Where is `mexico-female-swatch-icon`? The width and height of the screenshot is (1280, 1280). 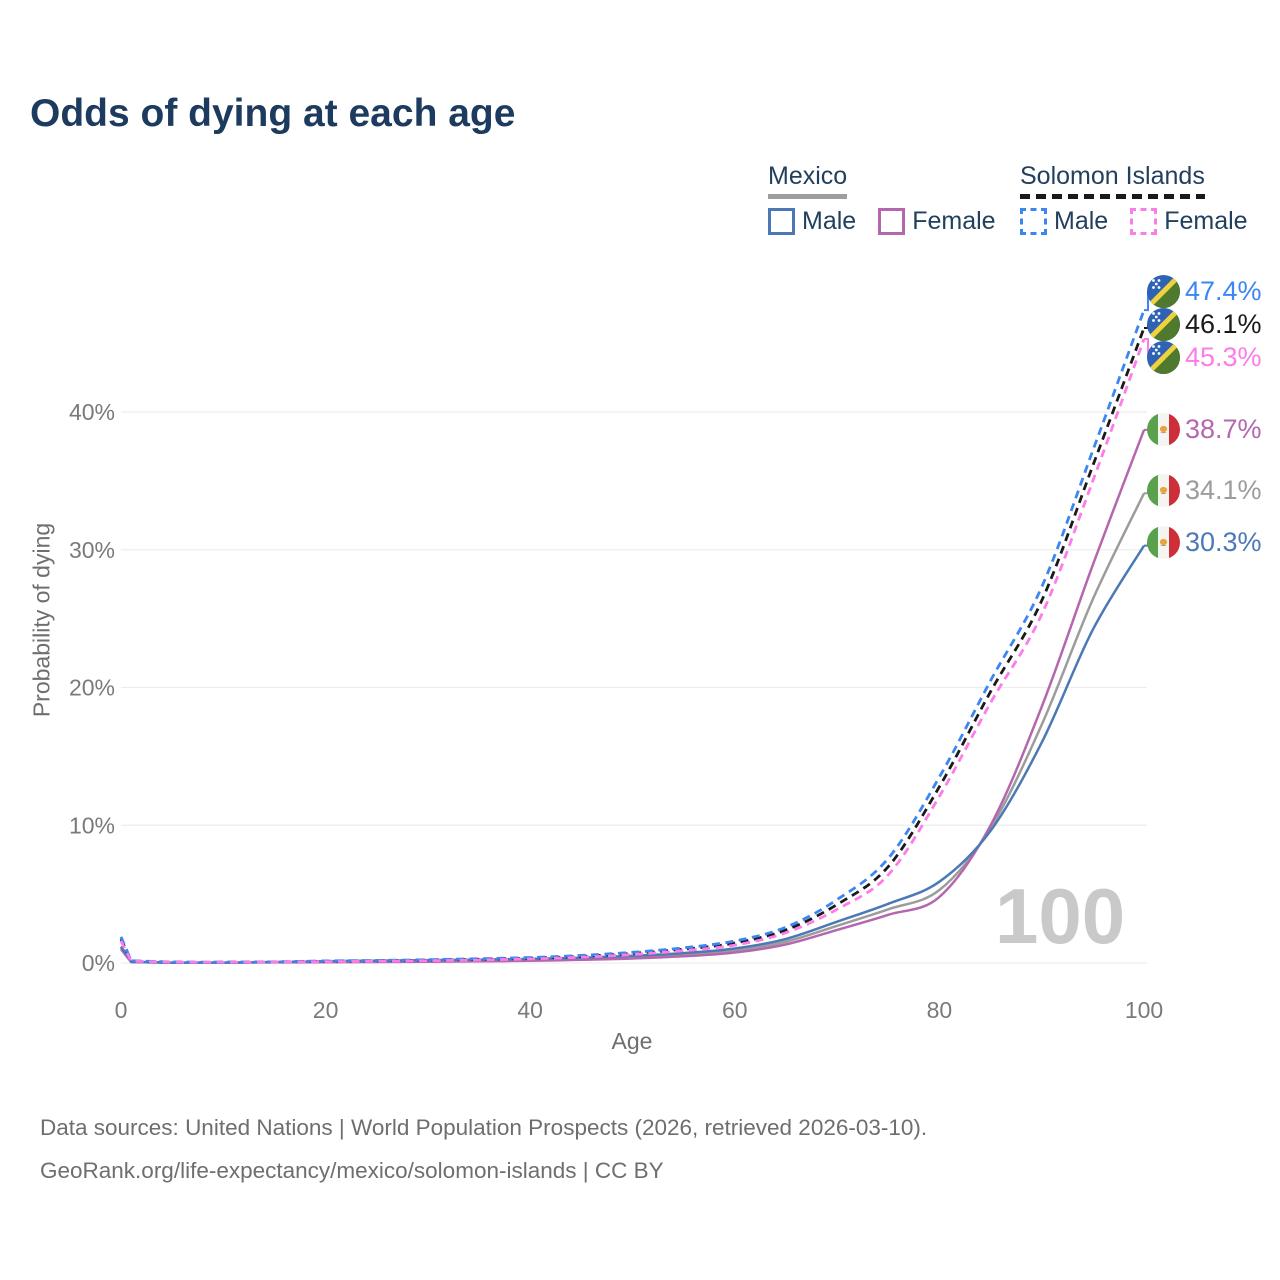
mexico-female-swatch-icon is located at coordinates (892, 221).